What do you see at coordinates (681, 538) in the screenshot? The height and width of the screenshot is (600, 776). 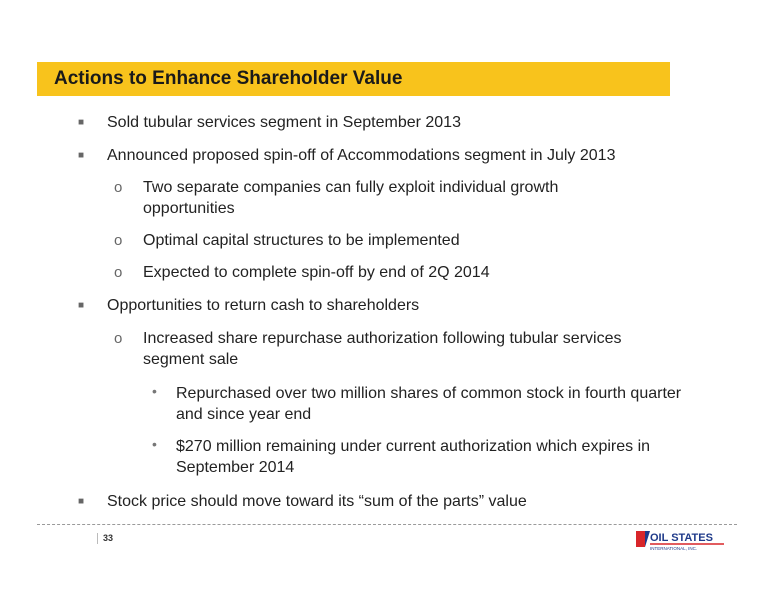 I see `logo-text: OIL STATES` at bounding box center [681, 538].